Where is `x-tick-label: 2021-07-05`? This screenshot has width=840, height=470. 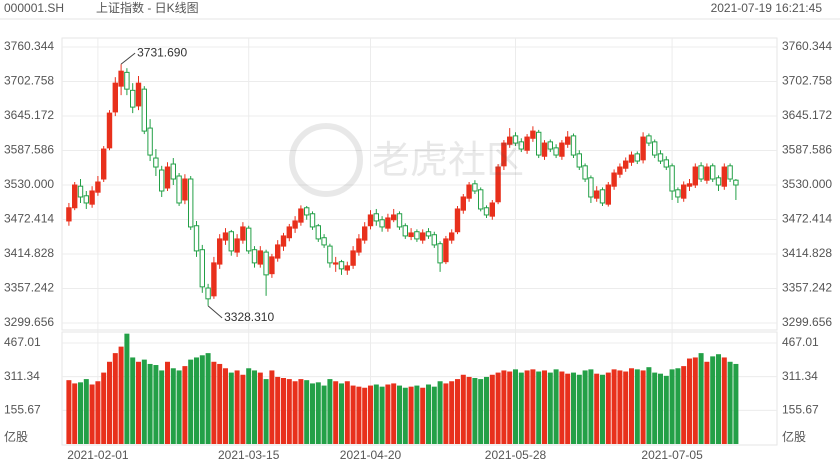
x-tick-label: 2021-07-05 is located at coordinates (672, 455).